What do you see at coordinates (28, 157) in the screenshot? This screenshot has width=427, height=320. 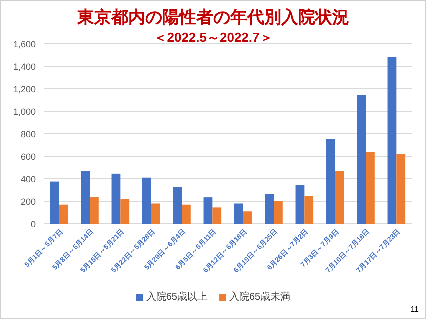 I see `y-tick-label: 600` at bounding box center [28, 157].